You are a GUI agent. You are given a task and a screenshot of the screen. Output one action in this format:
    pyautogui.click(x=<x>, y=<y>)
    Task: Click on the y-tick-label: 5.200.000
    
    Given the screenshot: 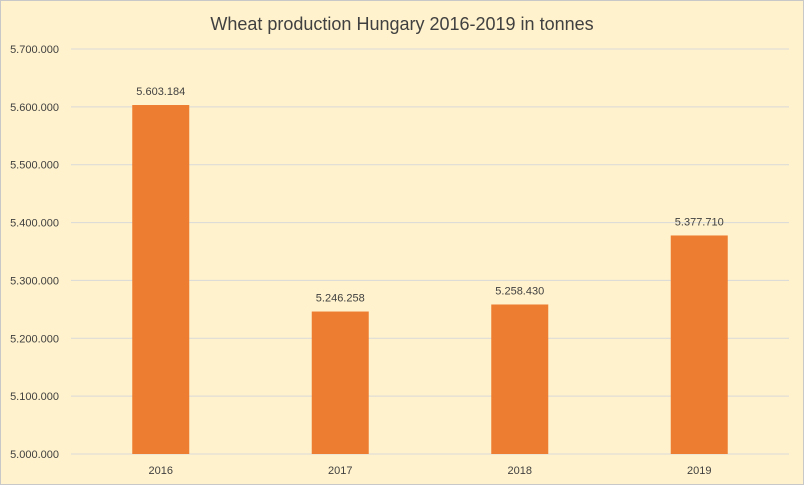 What is the action you would take?
    pyautogui.click(x=34, y=339)
    